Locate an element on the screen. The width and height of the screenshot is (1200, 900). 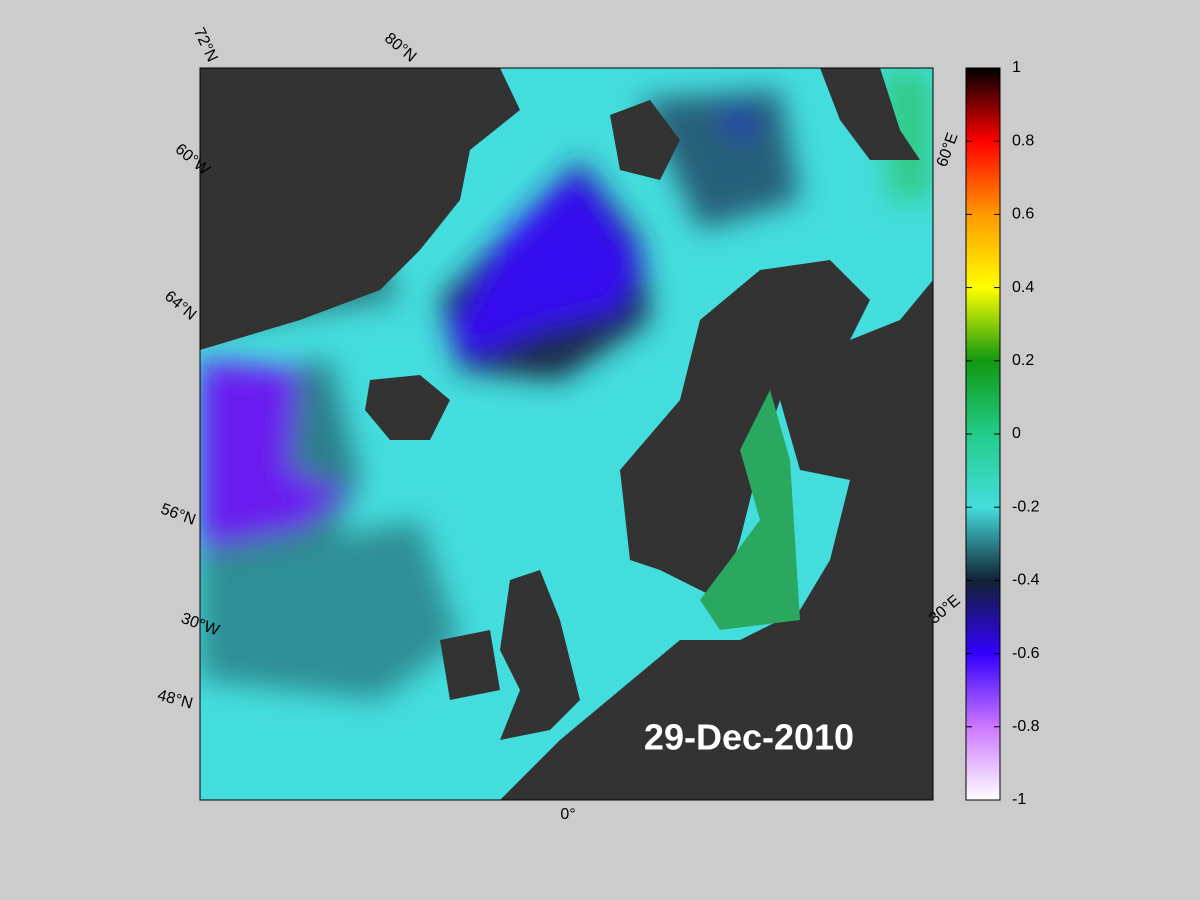
grid-label: 80°N is located at coordinates (400, 48).